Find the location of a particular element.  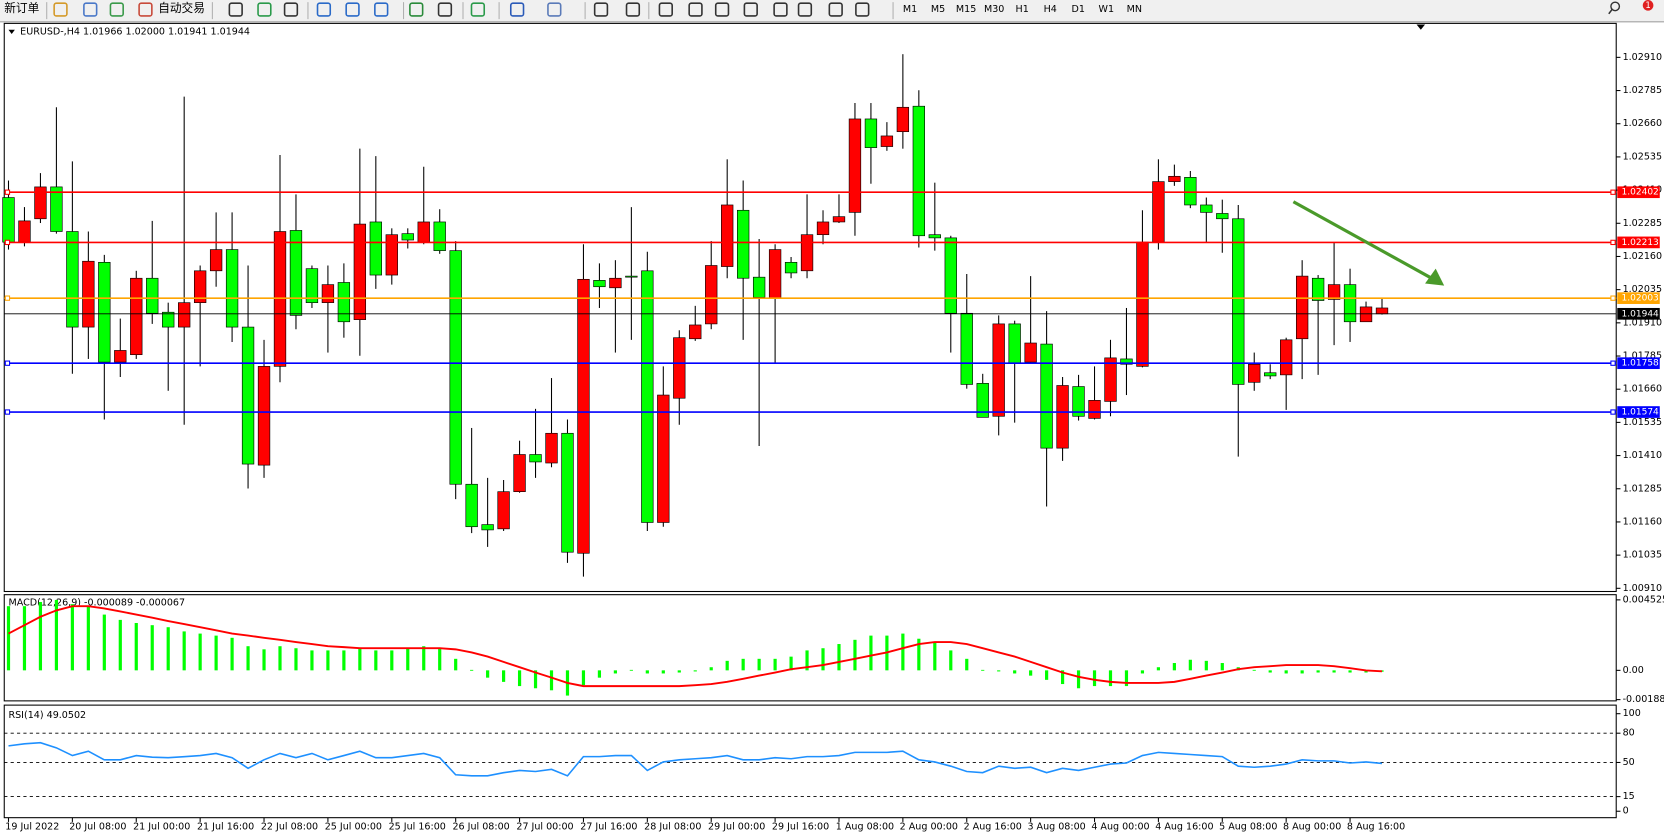

y-tick-label: 1.00910 is located at coordinates (1642, 588).